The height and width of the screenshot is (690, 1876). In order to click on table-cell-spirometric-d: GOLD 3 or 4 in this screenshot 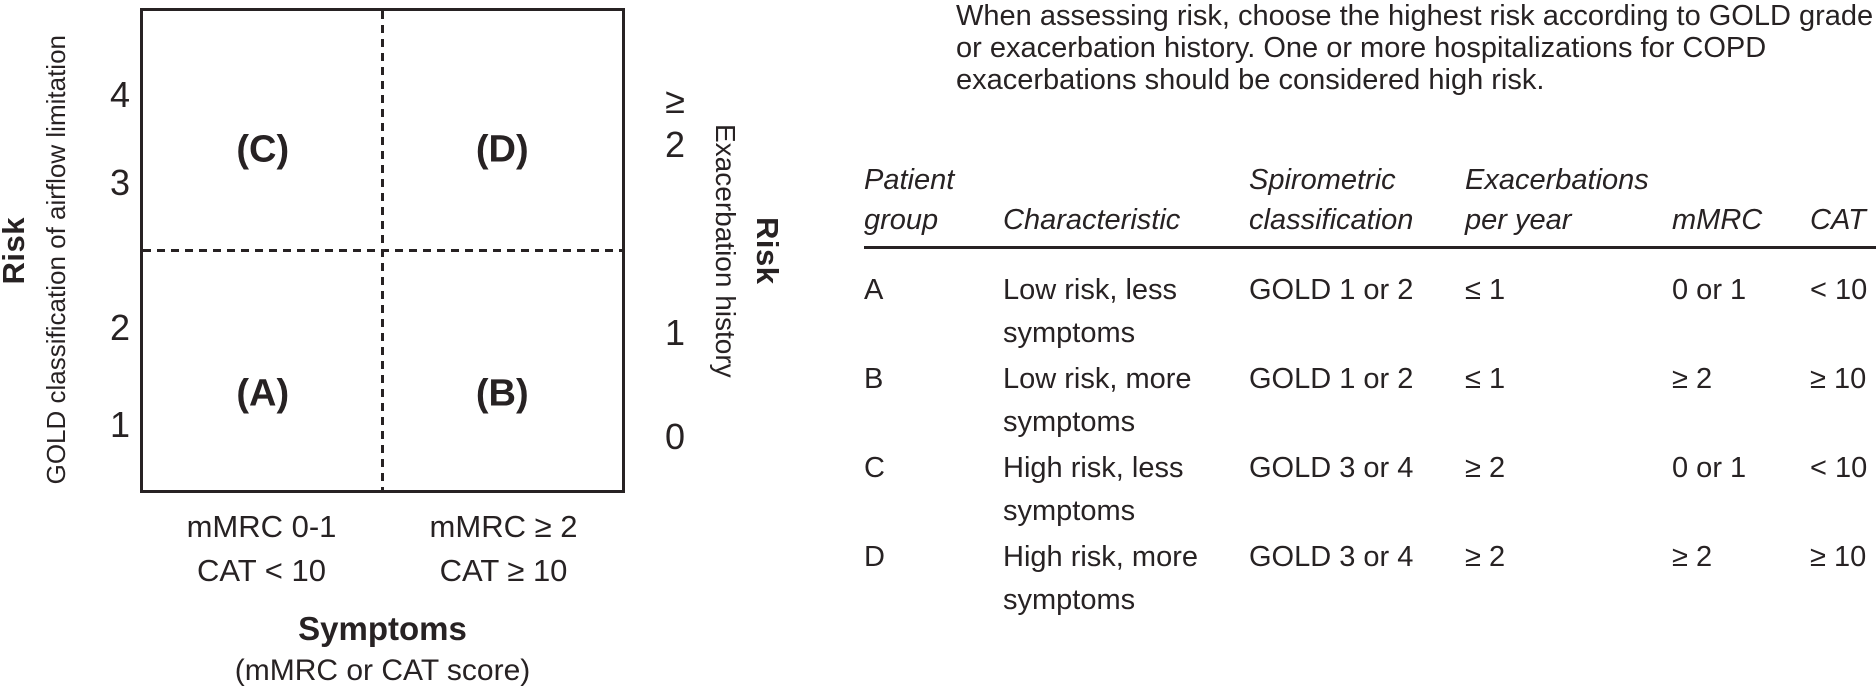, I will do `click(1331, 557)`.